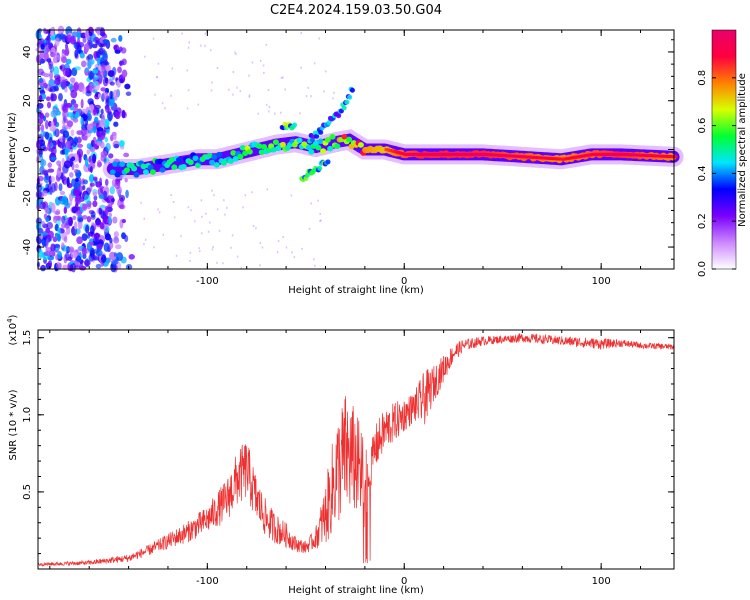 This screenshot has height=600, width=750. What do you see at coordinates (27, 52) in the screenshot?
I see `y-tick-label: 40` at bounding box center [27, 52].